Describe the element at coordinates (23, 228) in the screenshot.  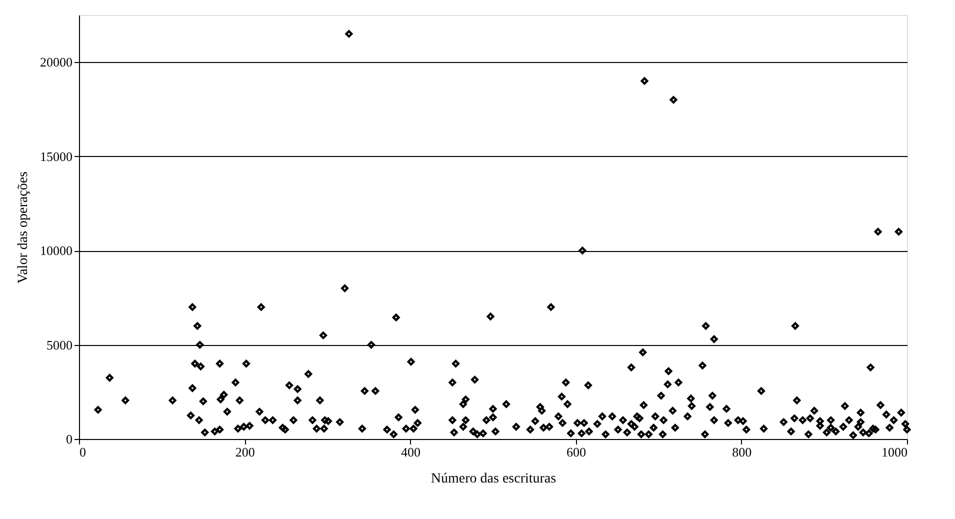
I see `y-axis-title: Valor das operações` at that location.